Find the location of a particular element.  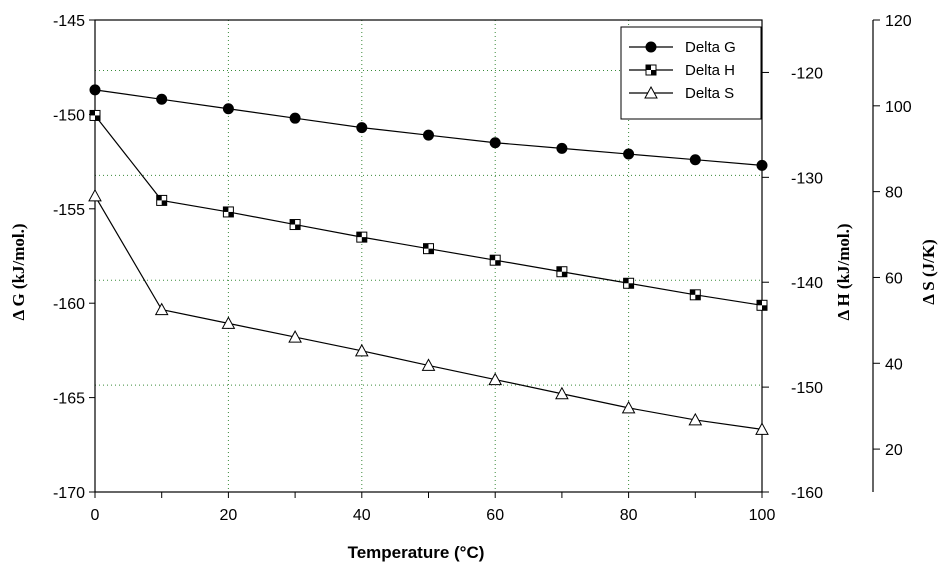

x-tick-label: 100 is located at coordinates (762, 515).